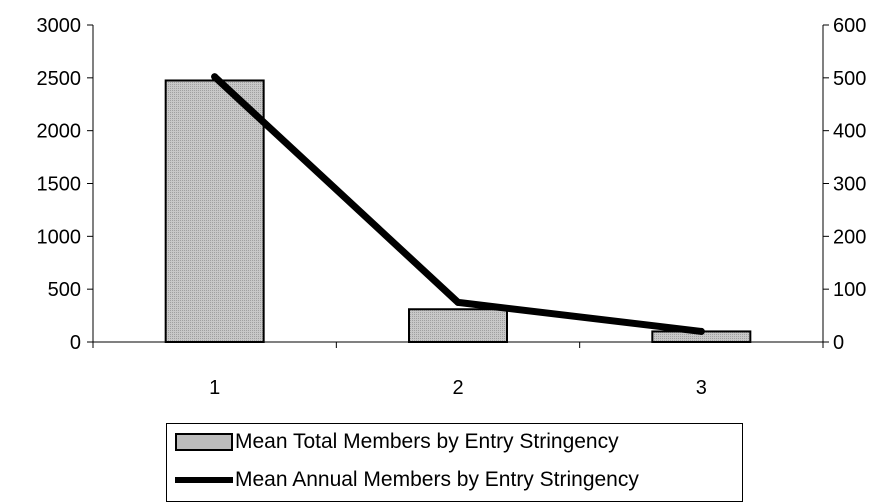 This screenshot has width=893, height=504. I want to click on x-tick-label: 1, so click(214, 388).